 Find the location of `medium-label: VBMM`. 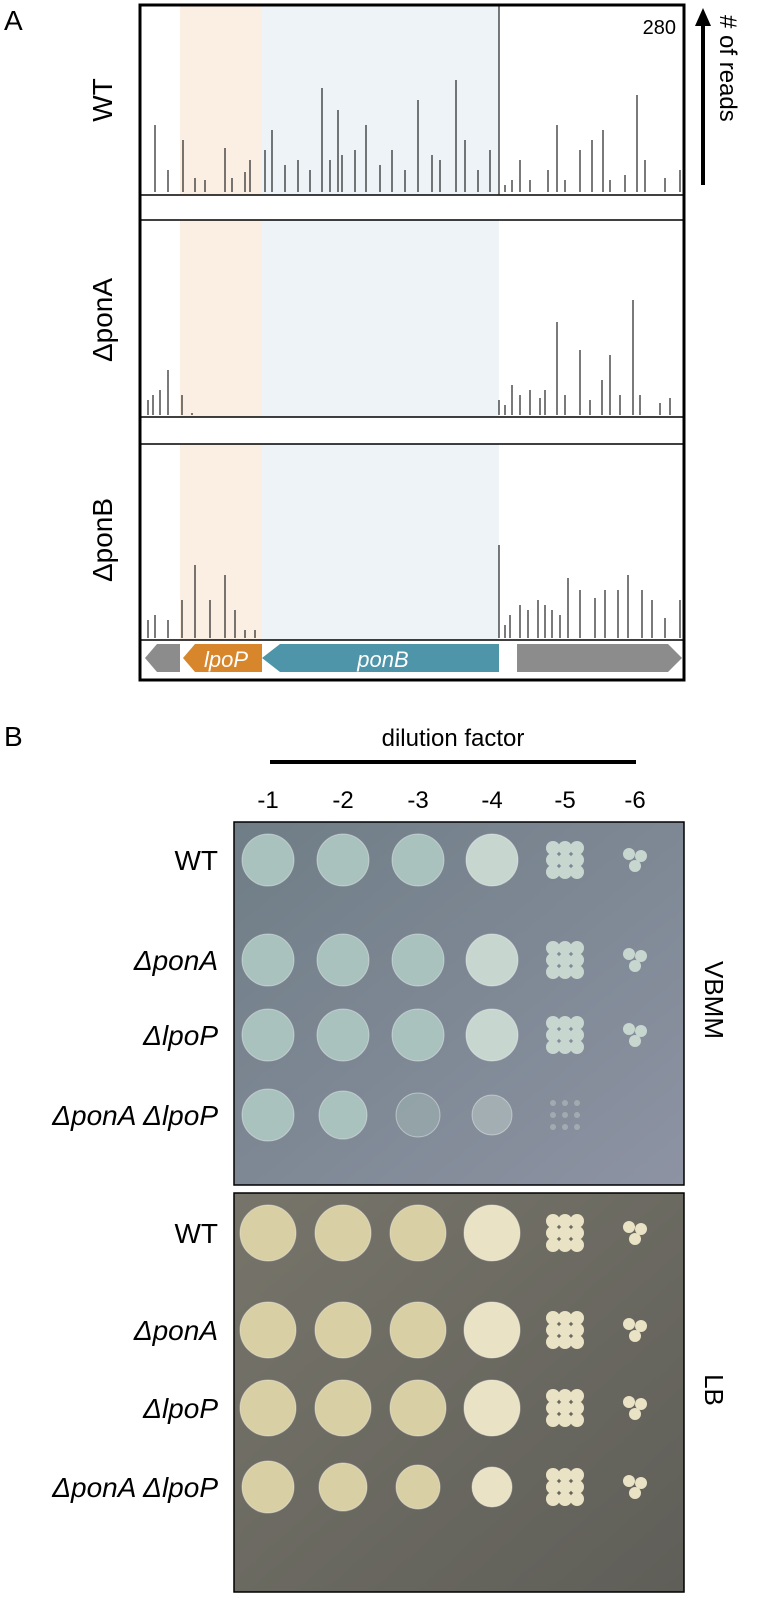

medium-label: VBMM is located at coordinates (714, 1000).